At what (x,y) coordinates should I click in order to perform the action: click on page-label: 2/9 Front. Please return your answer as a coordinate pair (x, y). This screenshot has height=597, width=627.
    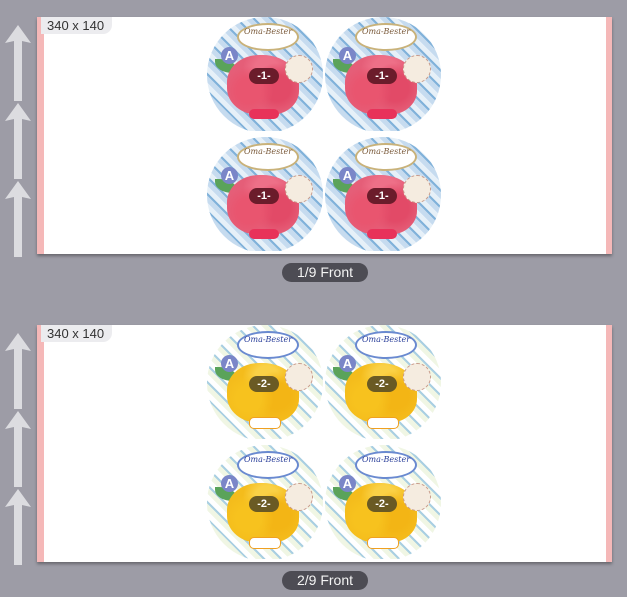
    Looking at the image, I should click on (325, 580).